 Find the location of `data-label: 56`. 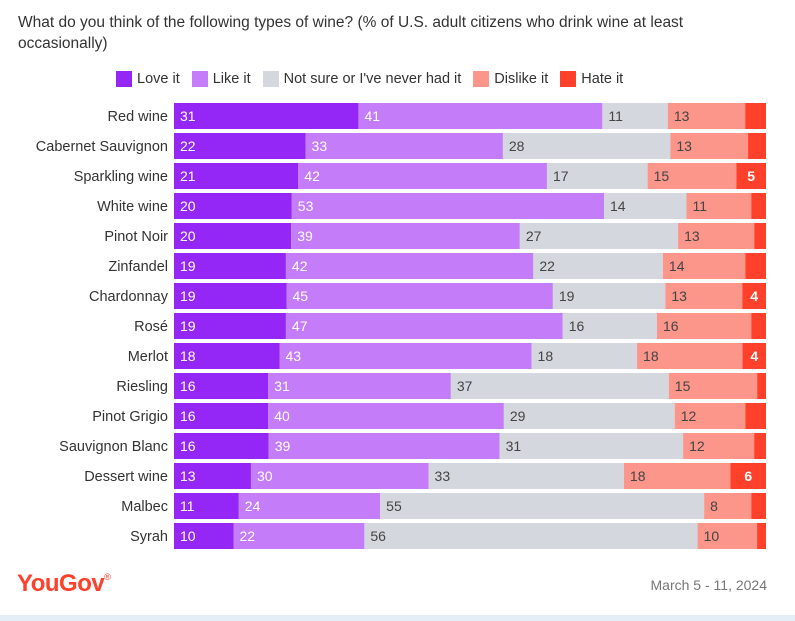

data-label: 56 is located at coordinates (378, 536).